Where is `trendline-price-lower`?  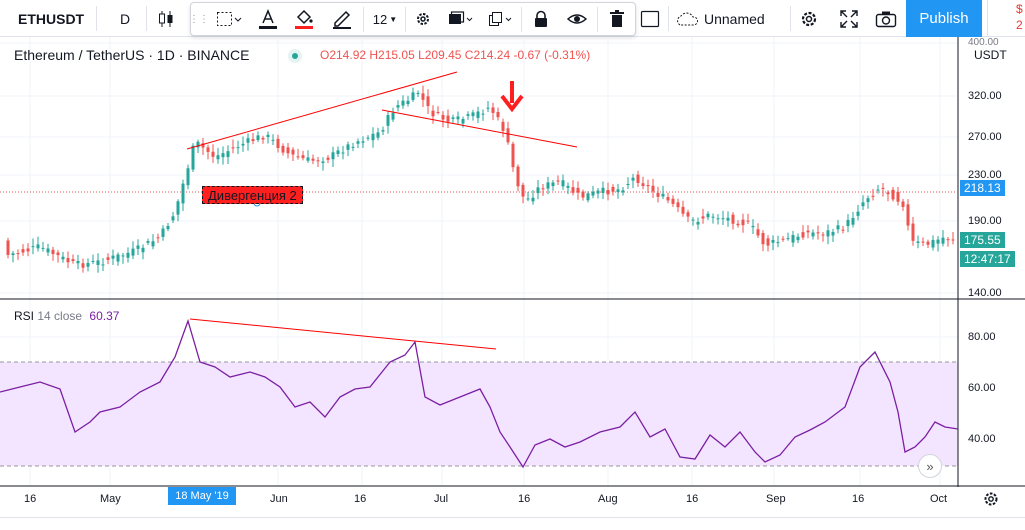 trendline-price-lower is located at coordinates (479, 128).